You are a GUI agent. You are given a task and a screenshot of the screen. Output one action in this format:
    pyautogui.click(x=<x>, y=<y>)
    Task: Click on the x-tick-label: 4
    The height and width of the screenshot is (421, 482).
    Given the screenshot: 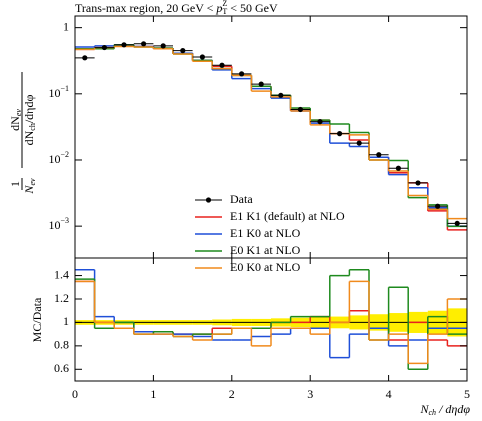 What is the action you would take?
    pyautogui.click(x=389, y=394)
    